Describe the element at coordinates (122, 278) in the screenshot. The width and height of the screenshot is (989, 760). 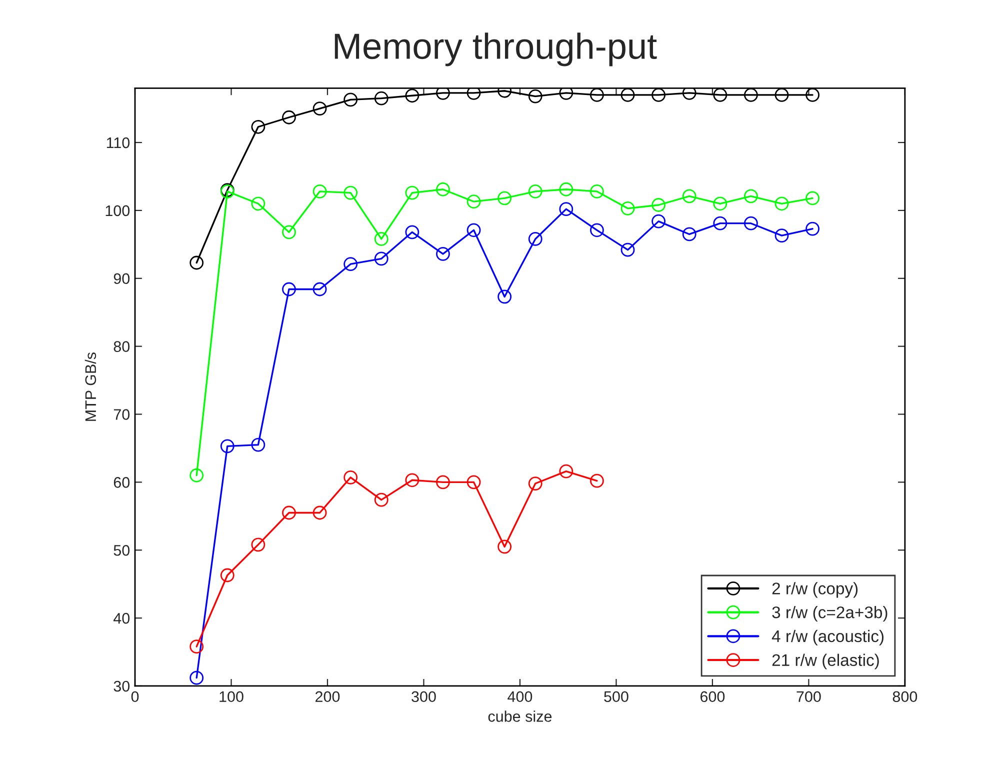
I see `y-tick-label: 90` at that location.